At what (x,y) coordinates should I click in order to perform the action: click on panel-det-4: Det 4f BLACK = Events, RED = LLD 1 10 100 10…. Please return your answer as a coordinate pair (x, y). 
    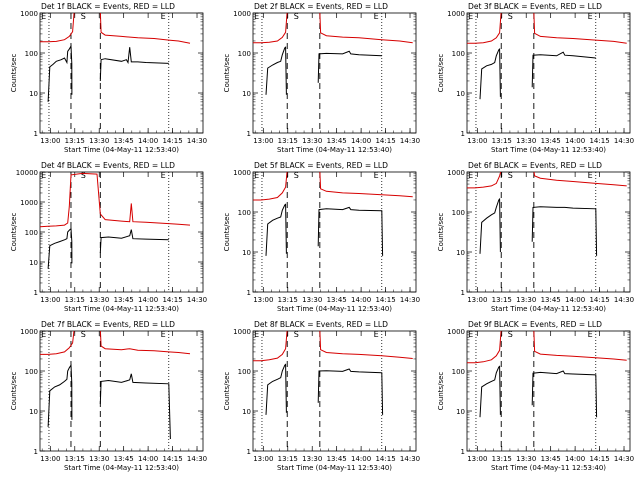
    Looking at the image, I should click on (108, 237).